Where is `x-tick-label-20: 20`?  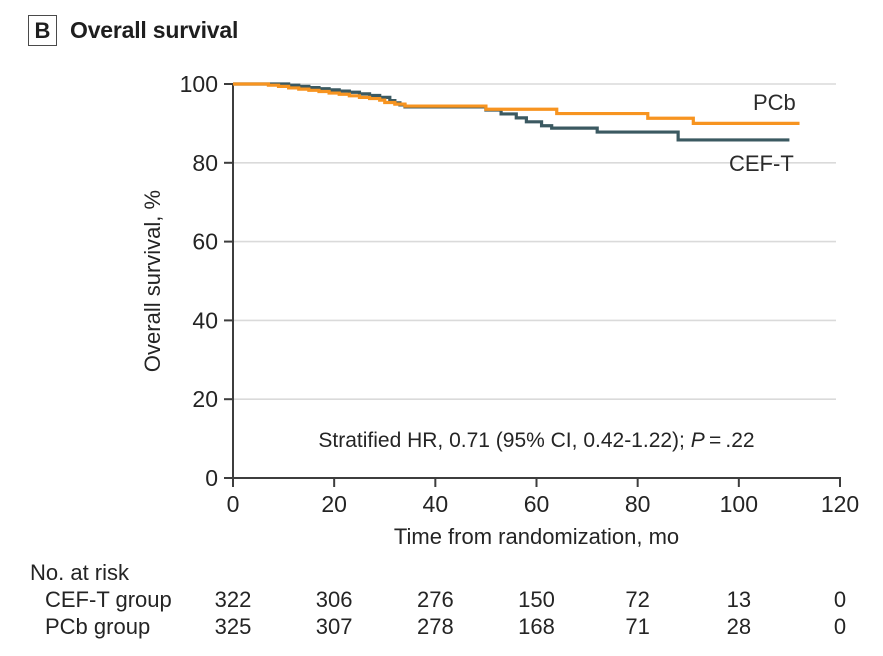
x-tick-label-20: 20 is located at coordinates (334, 504).